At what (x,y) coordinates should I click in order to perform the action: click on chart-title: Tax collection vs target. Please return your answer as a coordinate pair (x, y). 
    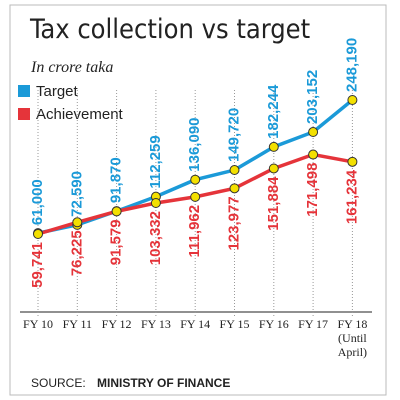
    Looking at the image, I should click on (169, 29).